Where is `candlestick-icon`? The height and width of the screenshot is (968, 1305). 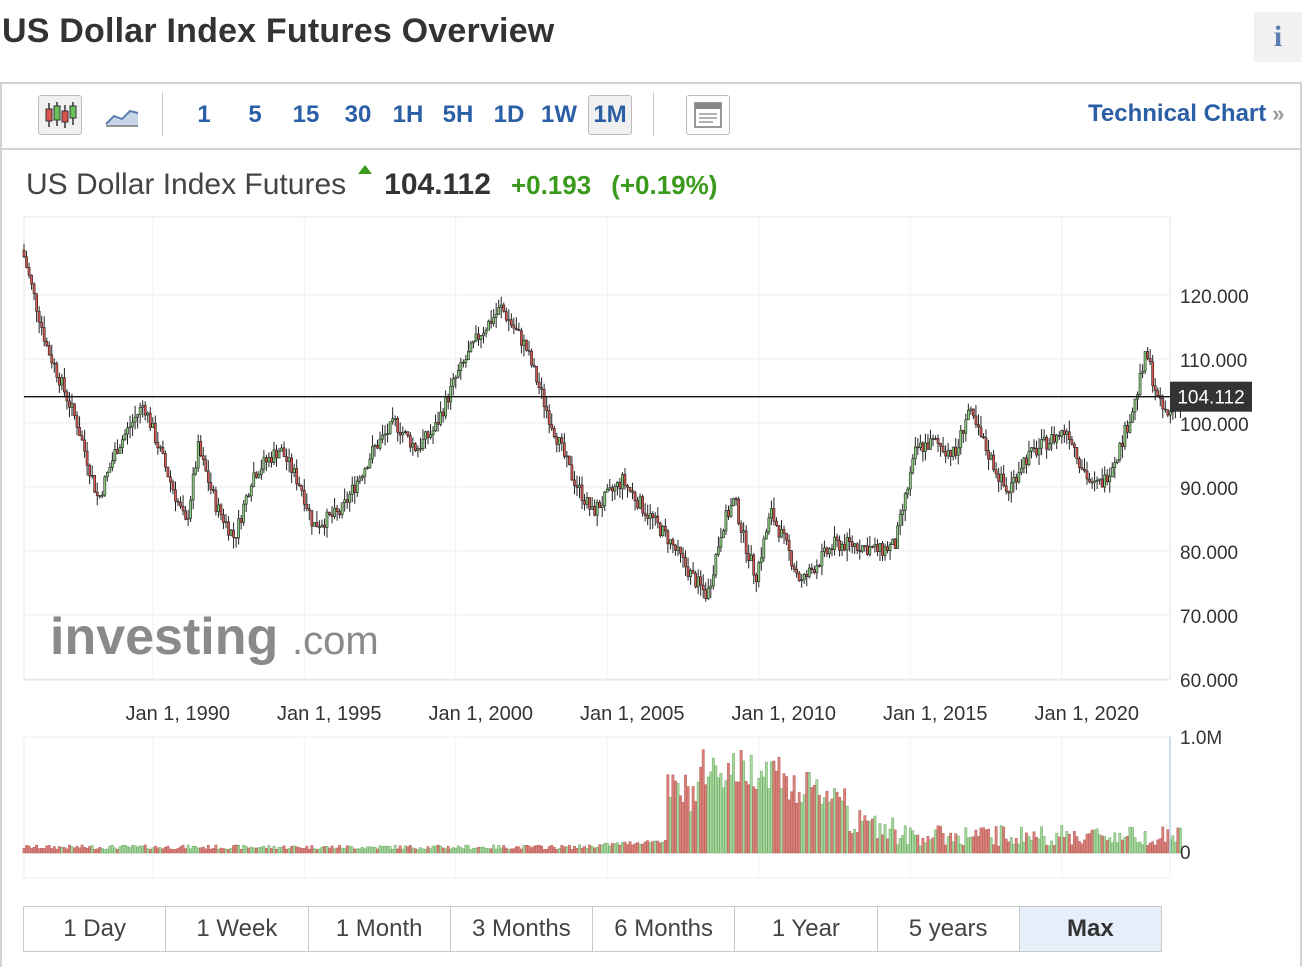
candlestick-icon is located at coordinates (60, 115).